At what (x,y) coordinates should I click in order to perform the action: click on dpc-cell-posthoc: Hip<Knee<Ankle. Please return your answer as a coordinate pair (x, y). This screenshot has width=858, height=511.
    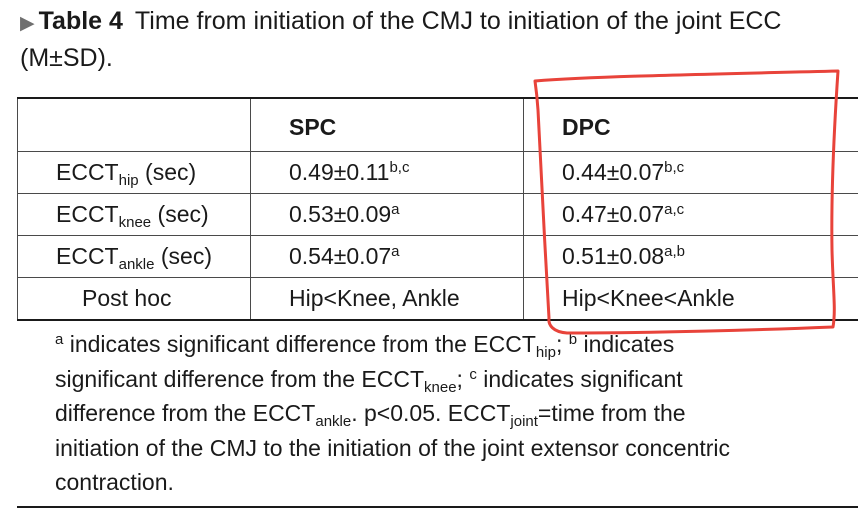
    Looking at the image, I should click on (690, 299).